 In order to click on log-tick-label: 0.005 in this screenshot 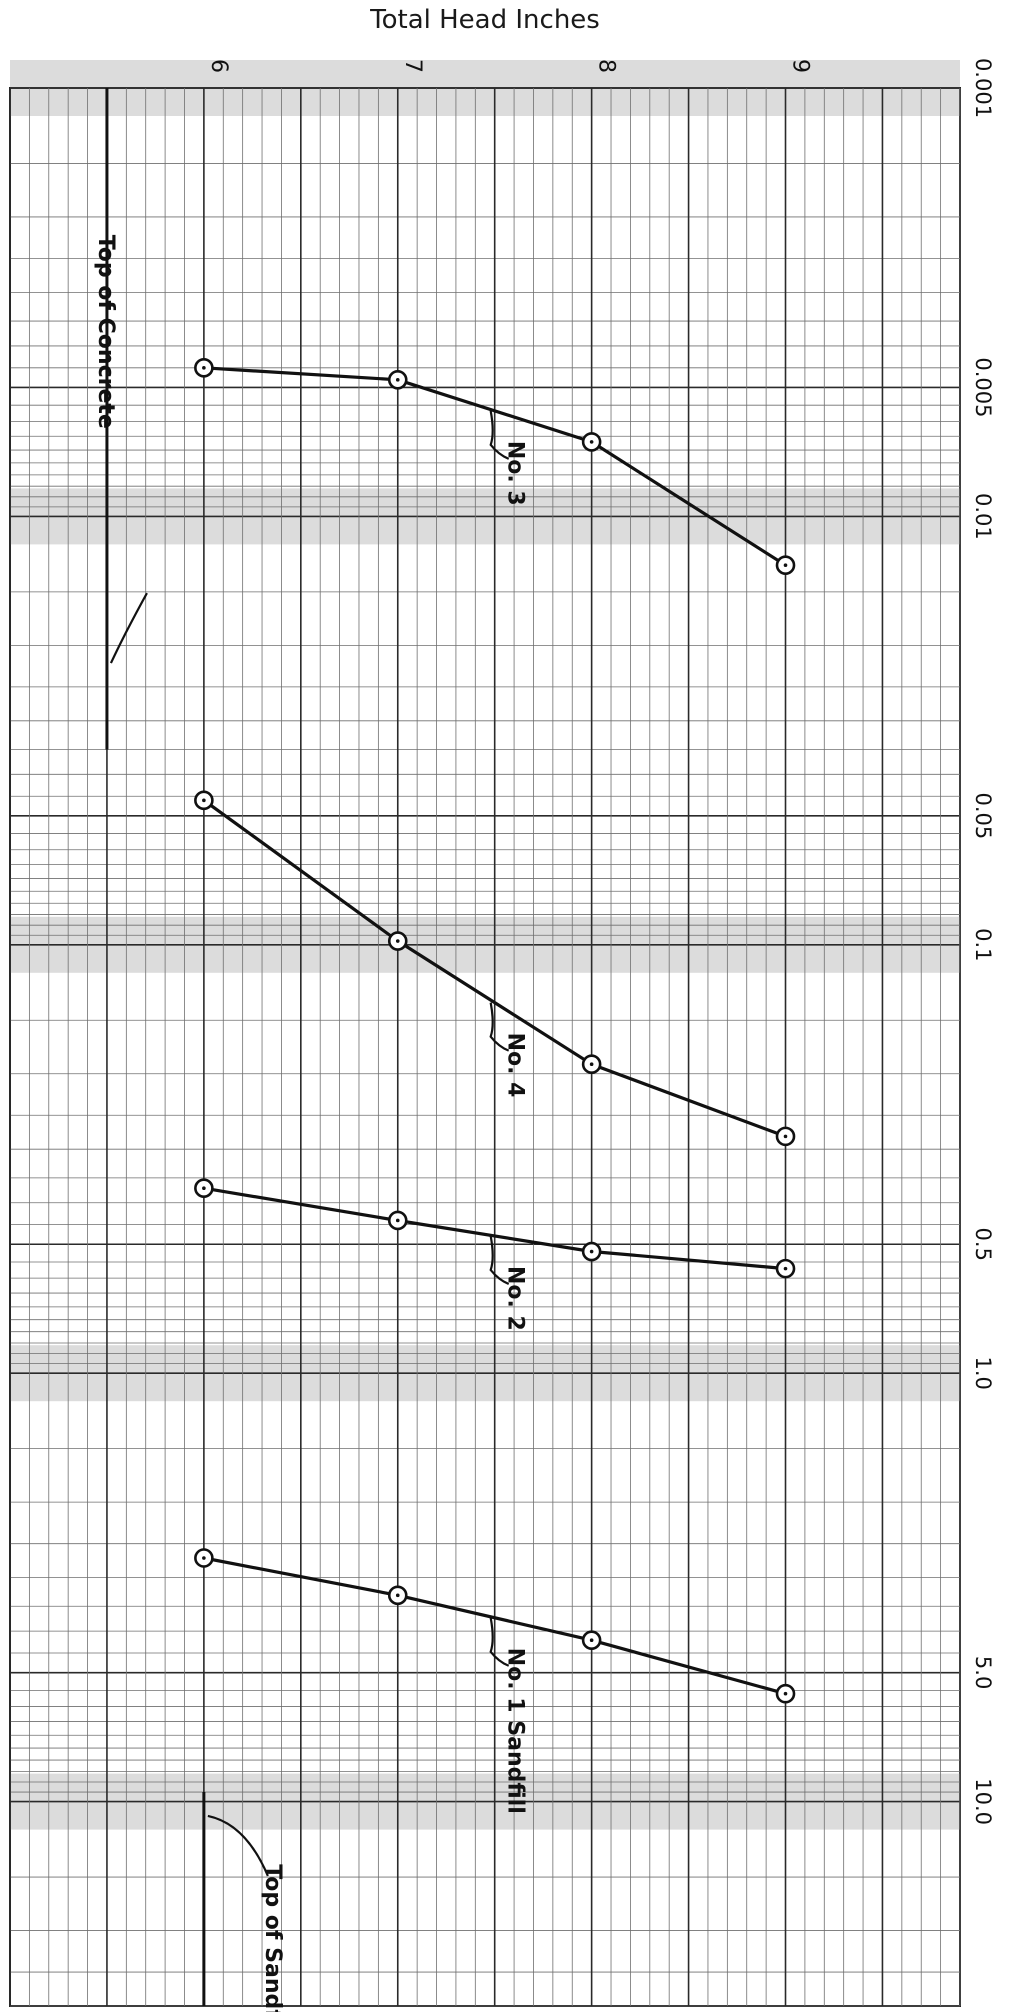, I will do `click(983, 387)`.